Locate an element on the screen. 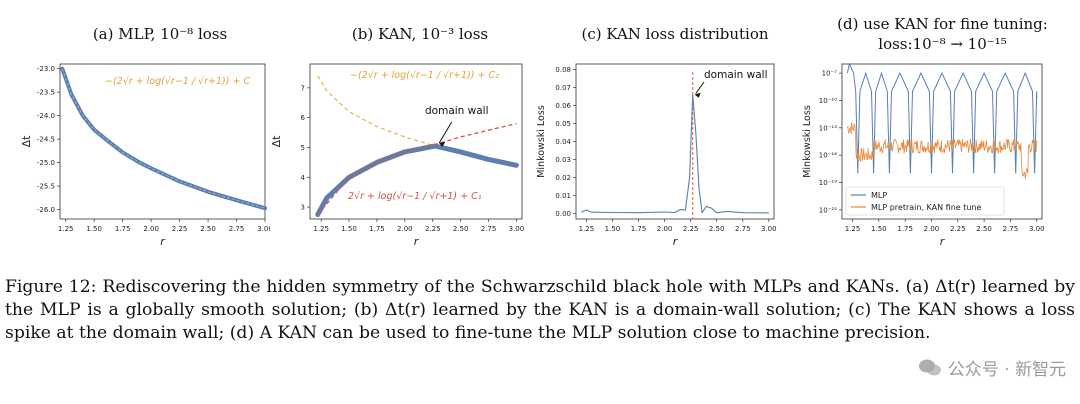 This screenshot has width=1080, height=404. series-branch1-dashed is located at coordinates (417, 168).